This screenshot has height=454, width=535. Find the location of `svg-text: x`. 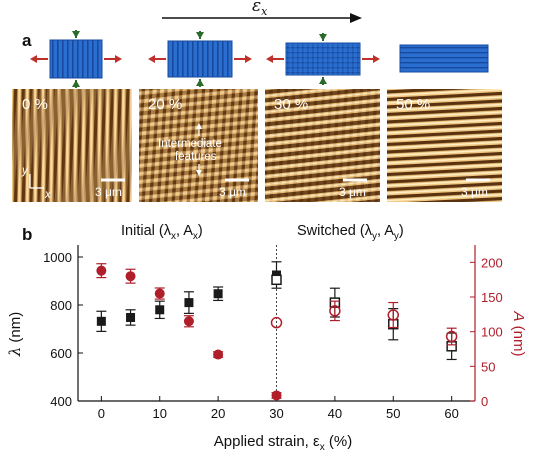

svg-text: x is located at coordinates (48, 195).